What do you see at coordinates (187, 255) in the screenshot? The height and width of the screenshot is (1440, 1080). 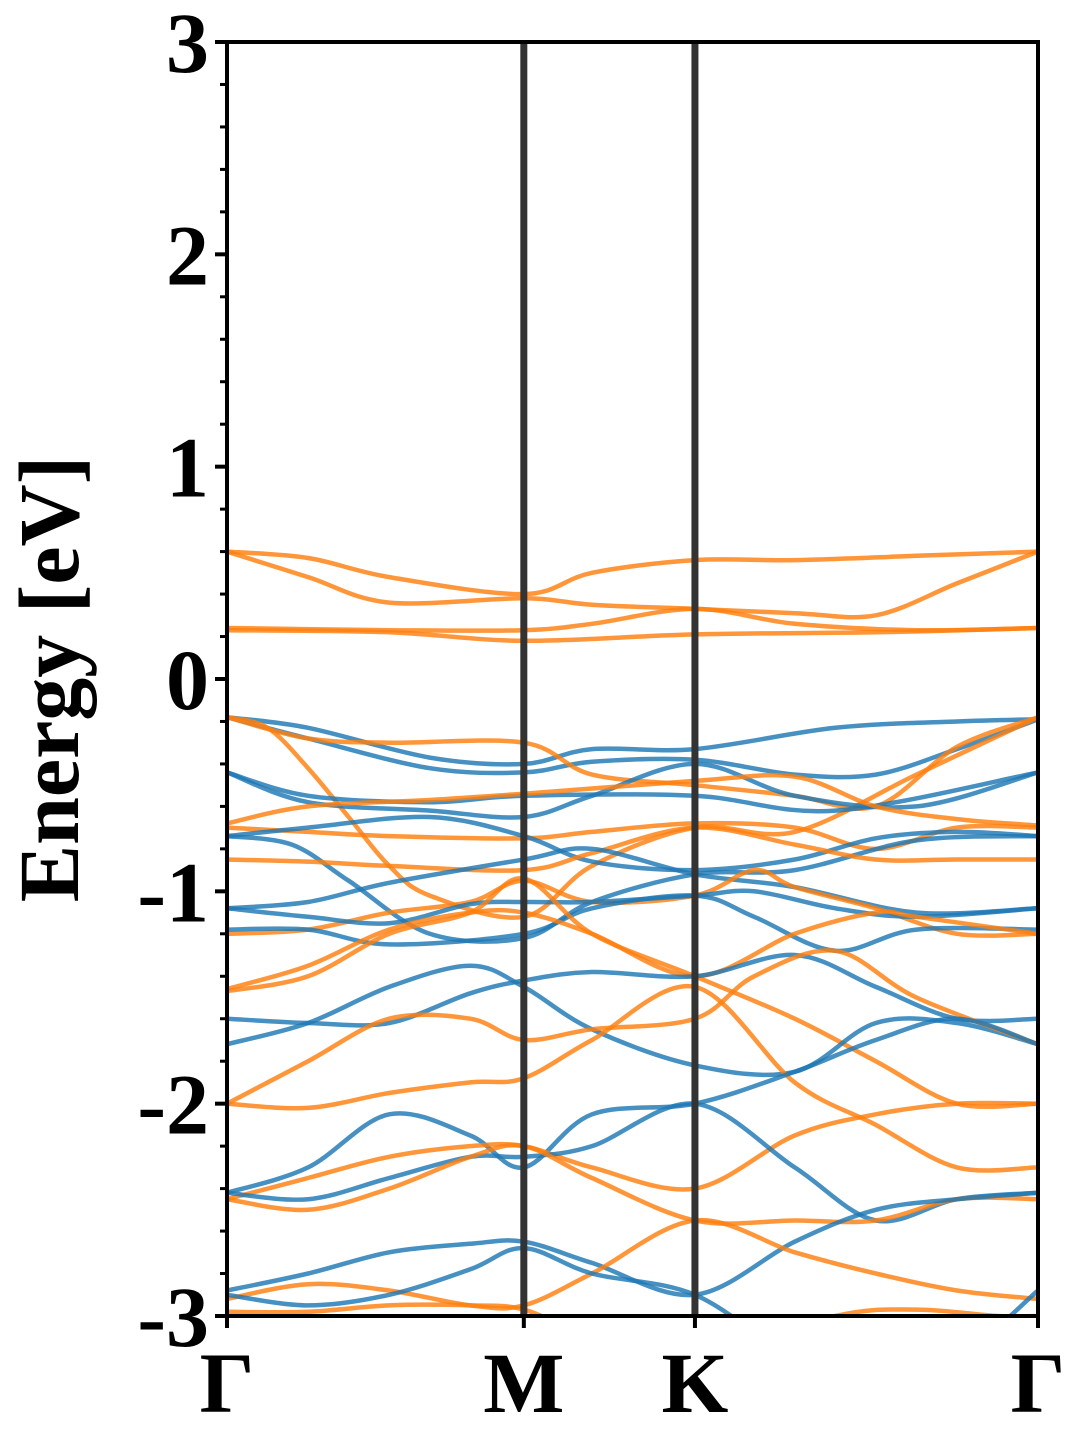 I see `y-tick-label: 2` at bounding box center [187, 255].